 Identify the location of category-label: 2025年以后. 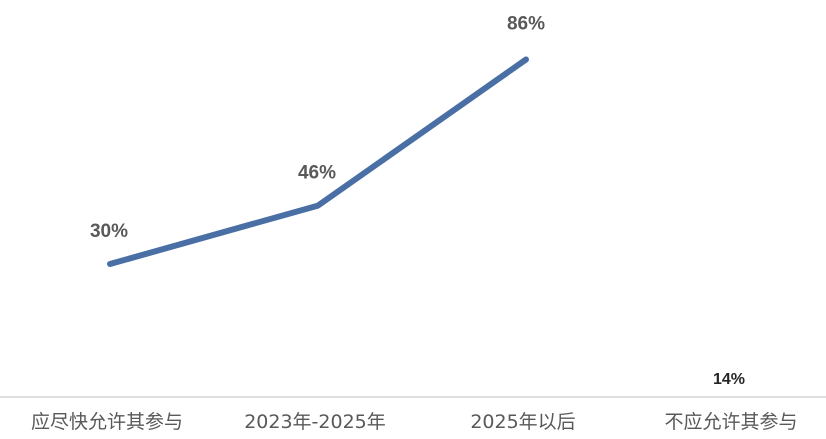
(522, 422).